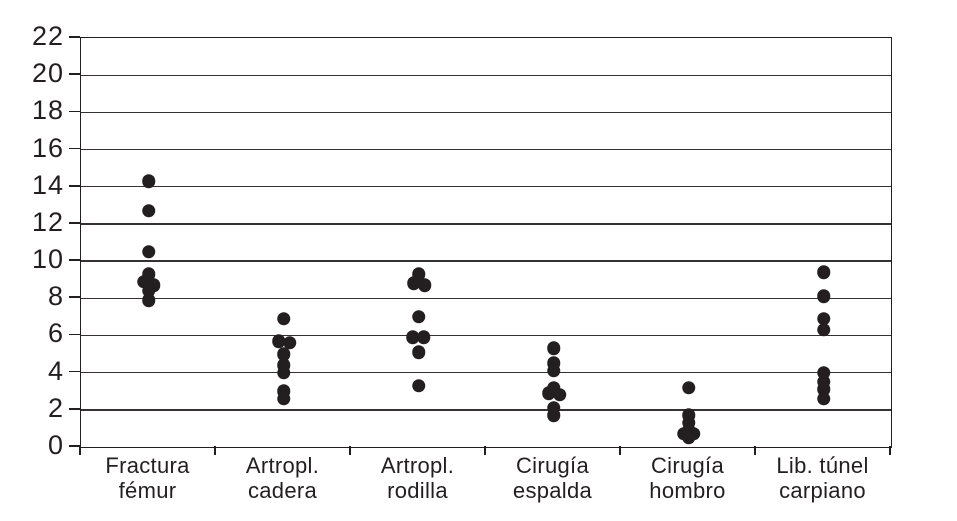 The width and height of the screenshot is (957, 521). Describe the element at coordinates (552, 478) in the screenshot. I see `x-category-label-4: Cirugía espalda` at that location.